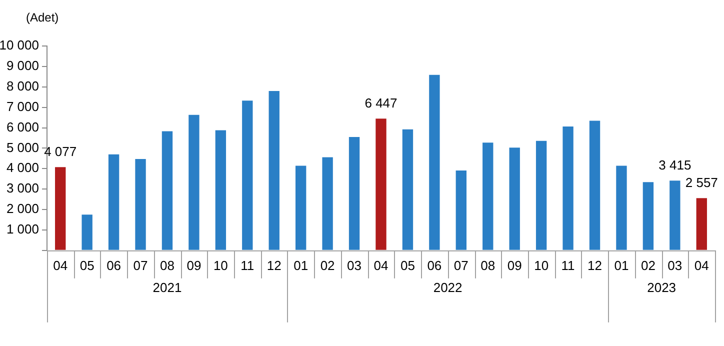 This screenshot has width=724, height=346. I want to click on data-label: 4 077, so click(60, 152).